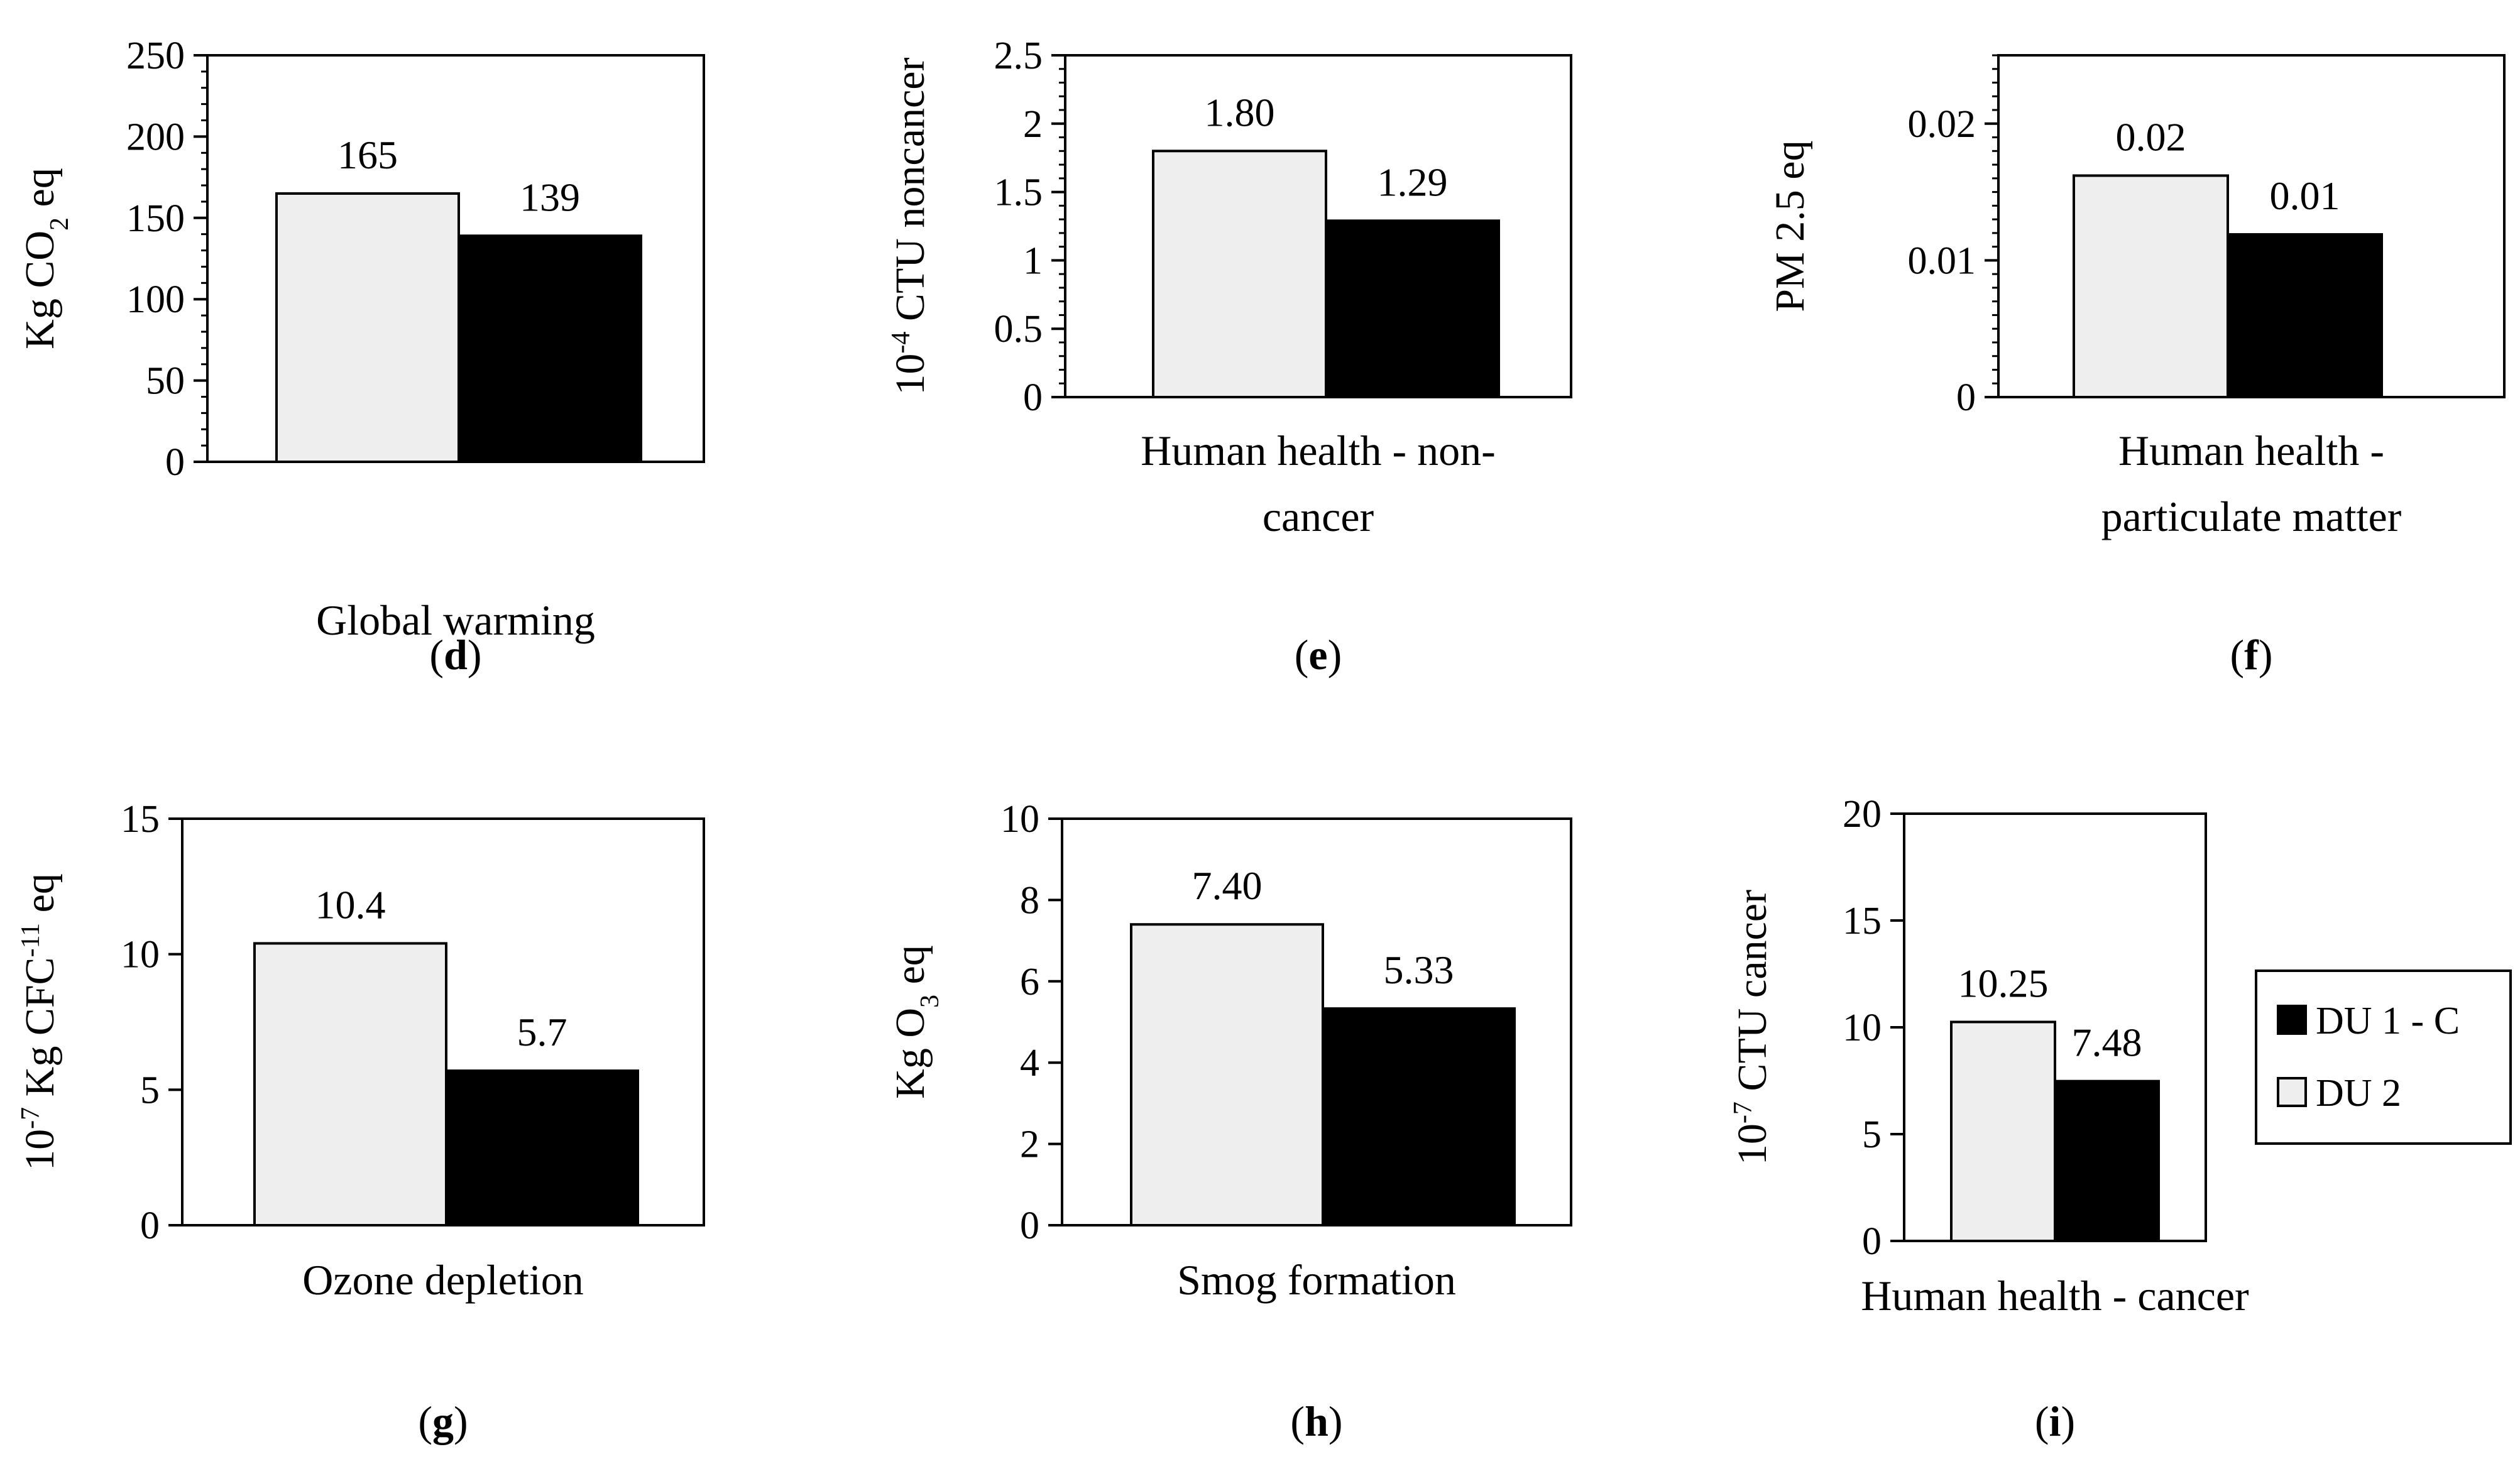 Image resolution: width=2520 pixels, height=1464 pixels. Describe the element at coordinates (2388, 1021) in the screenshot. I see `legend-label: DU 1 - C` at that location.